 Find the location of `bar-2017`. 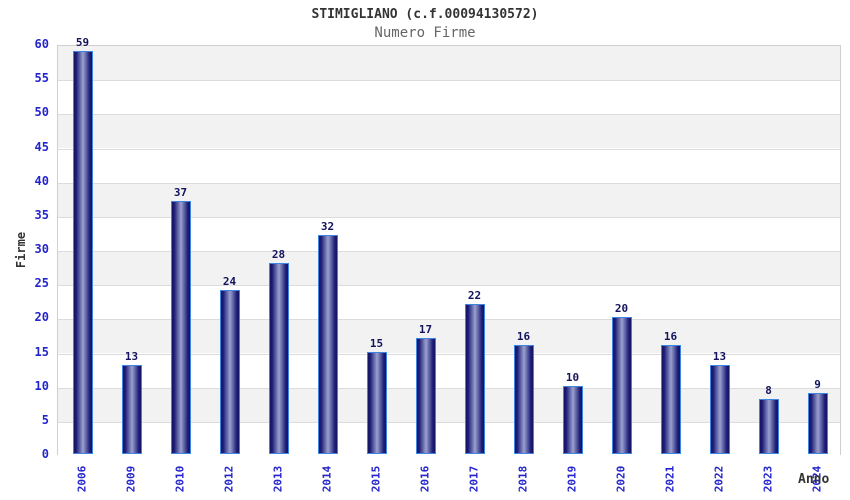

bar-2017 is located at coordinates (474, 378).